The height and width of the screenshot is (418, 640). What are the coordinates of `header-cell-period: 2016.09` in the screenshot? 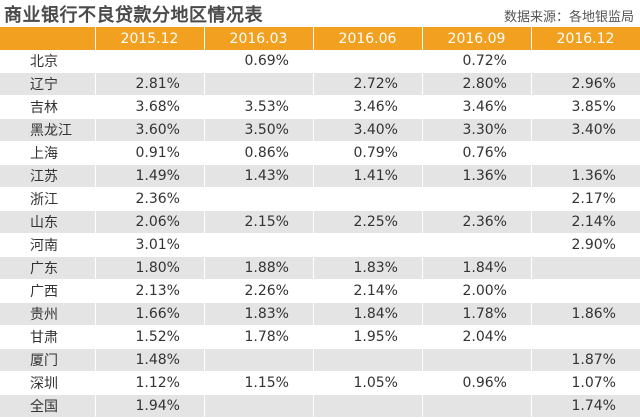 It's located at (477, 38).